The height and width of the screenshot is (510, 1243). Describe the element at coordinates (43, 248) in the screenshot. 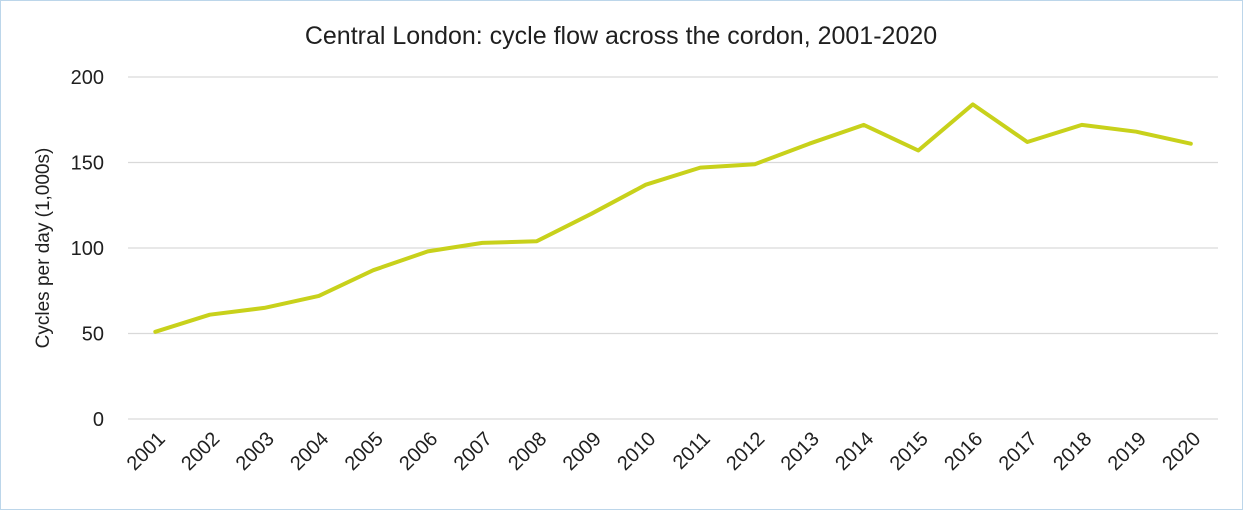

I see `y-axis-title: Cycles per day (1,000s)` at that location.